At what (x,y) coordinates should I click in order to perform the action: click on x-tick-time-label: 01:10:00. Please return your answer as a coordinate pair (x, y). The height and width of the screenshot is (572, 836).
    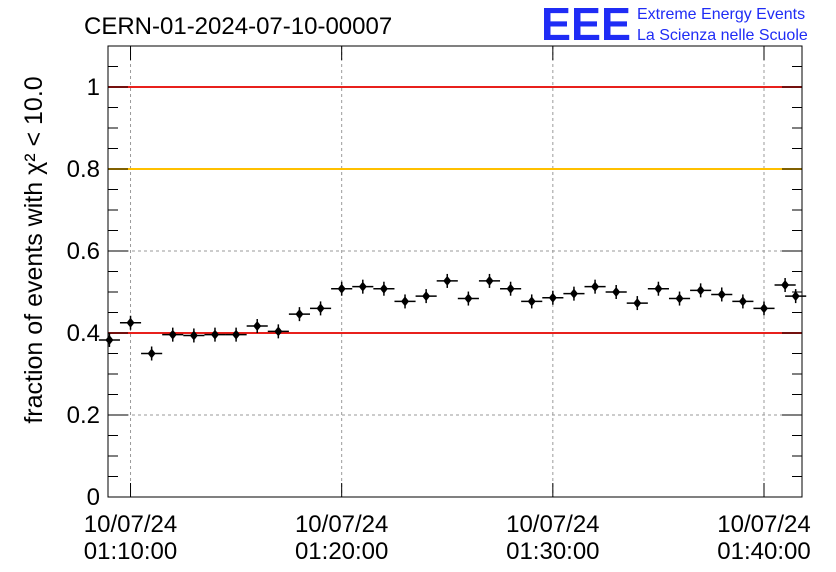
    Looking at the image, I should click on (130, 551).